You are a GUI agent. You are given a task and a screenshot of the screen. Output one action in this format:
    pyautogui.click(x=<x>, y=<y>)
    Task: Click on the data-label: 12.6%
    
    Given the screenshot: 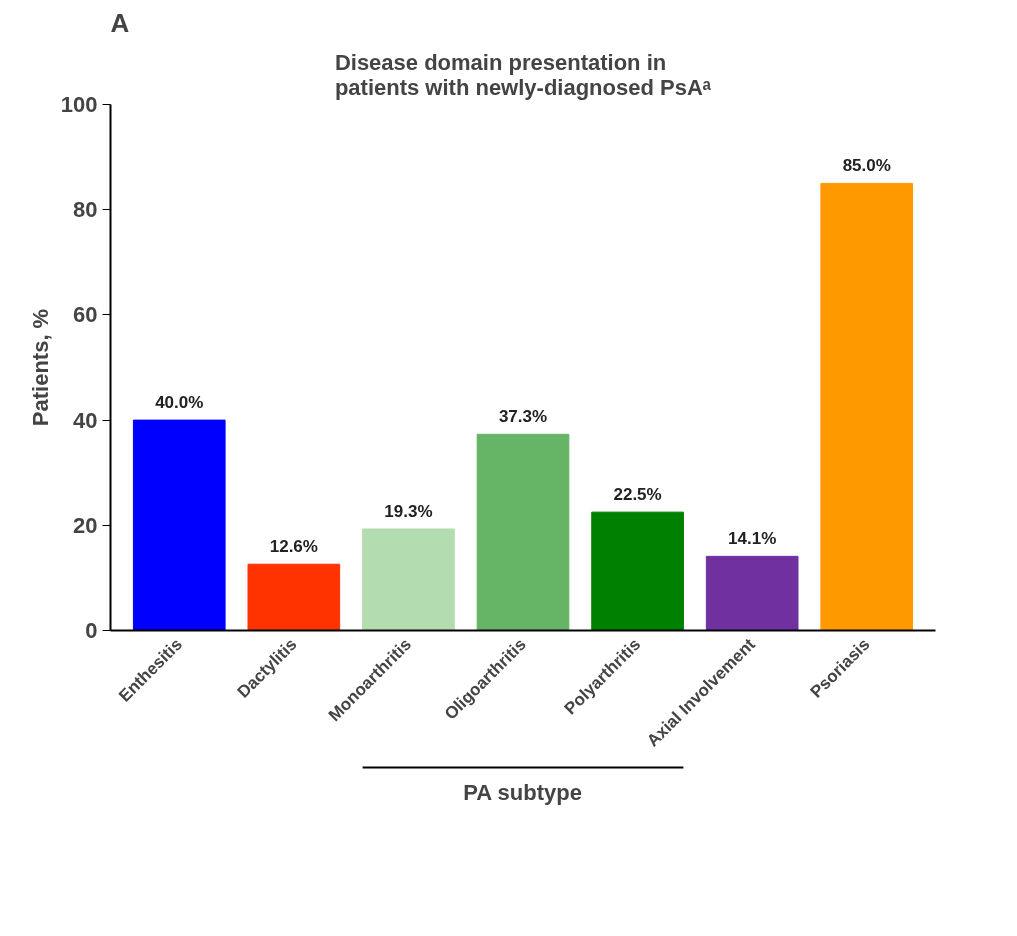 What is the action you would take?
    pyautogui.click(x=293, y=547)
    